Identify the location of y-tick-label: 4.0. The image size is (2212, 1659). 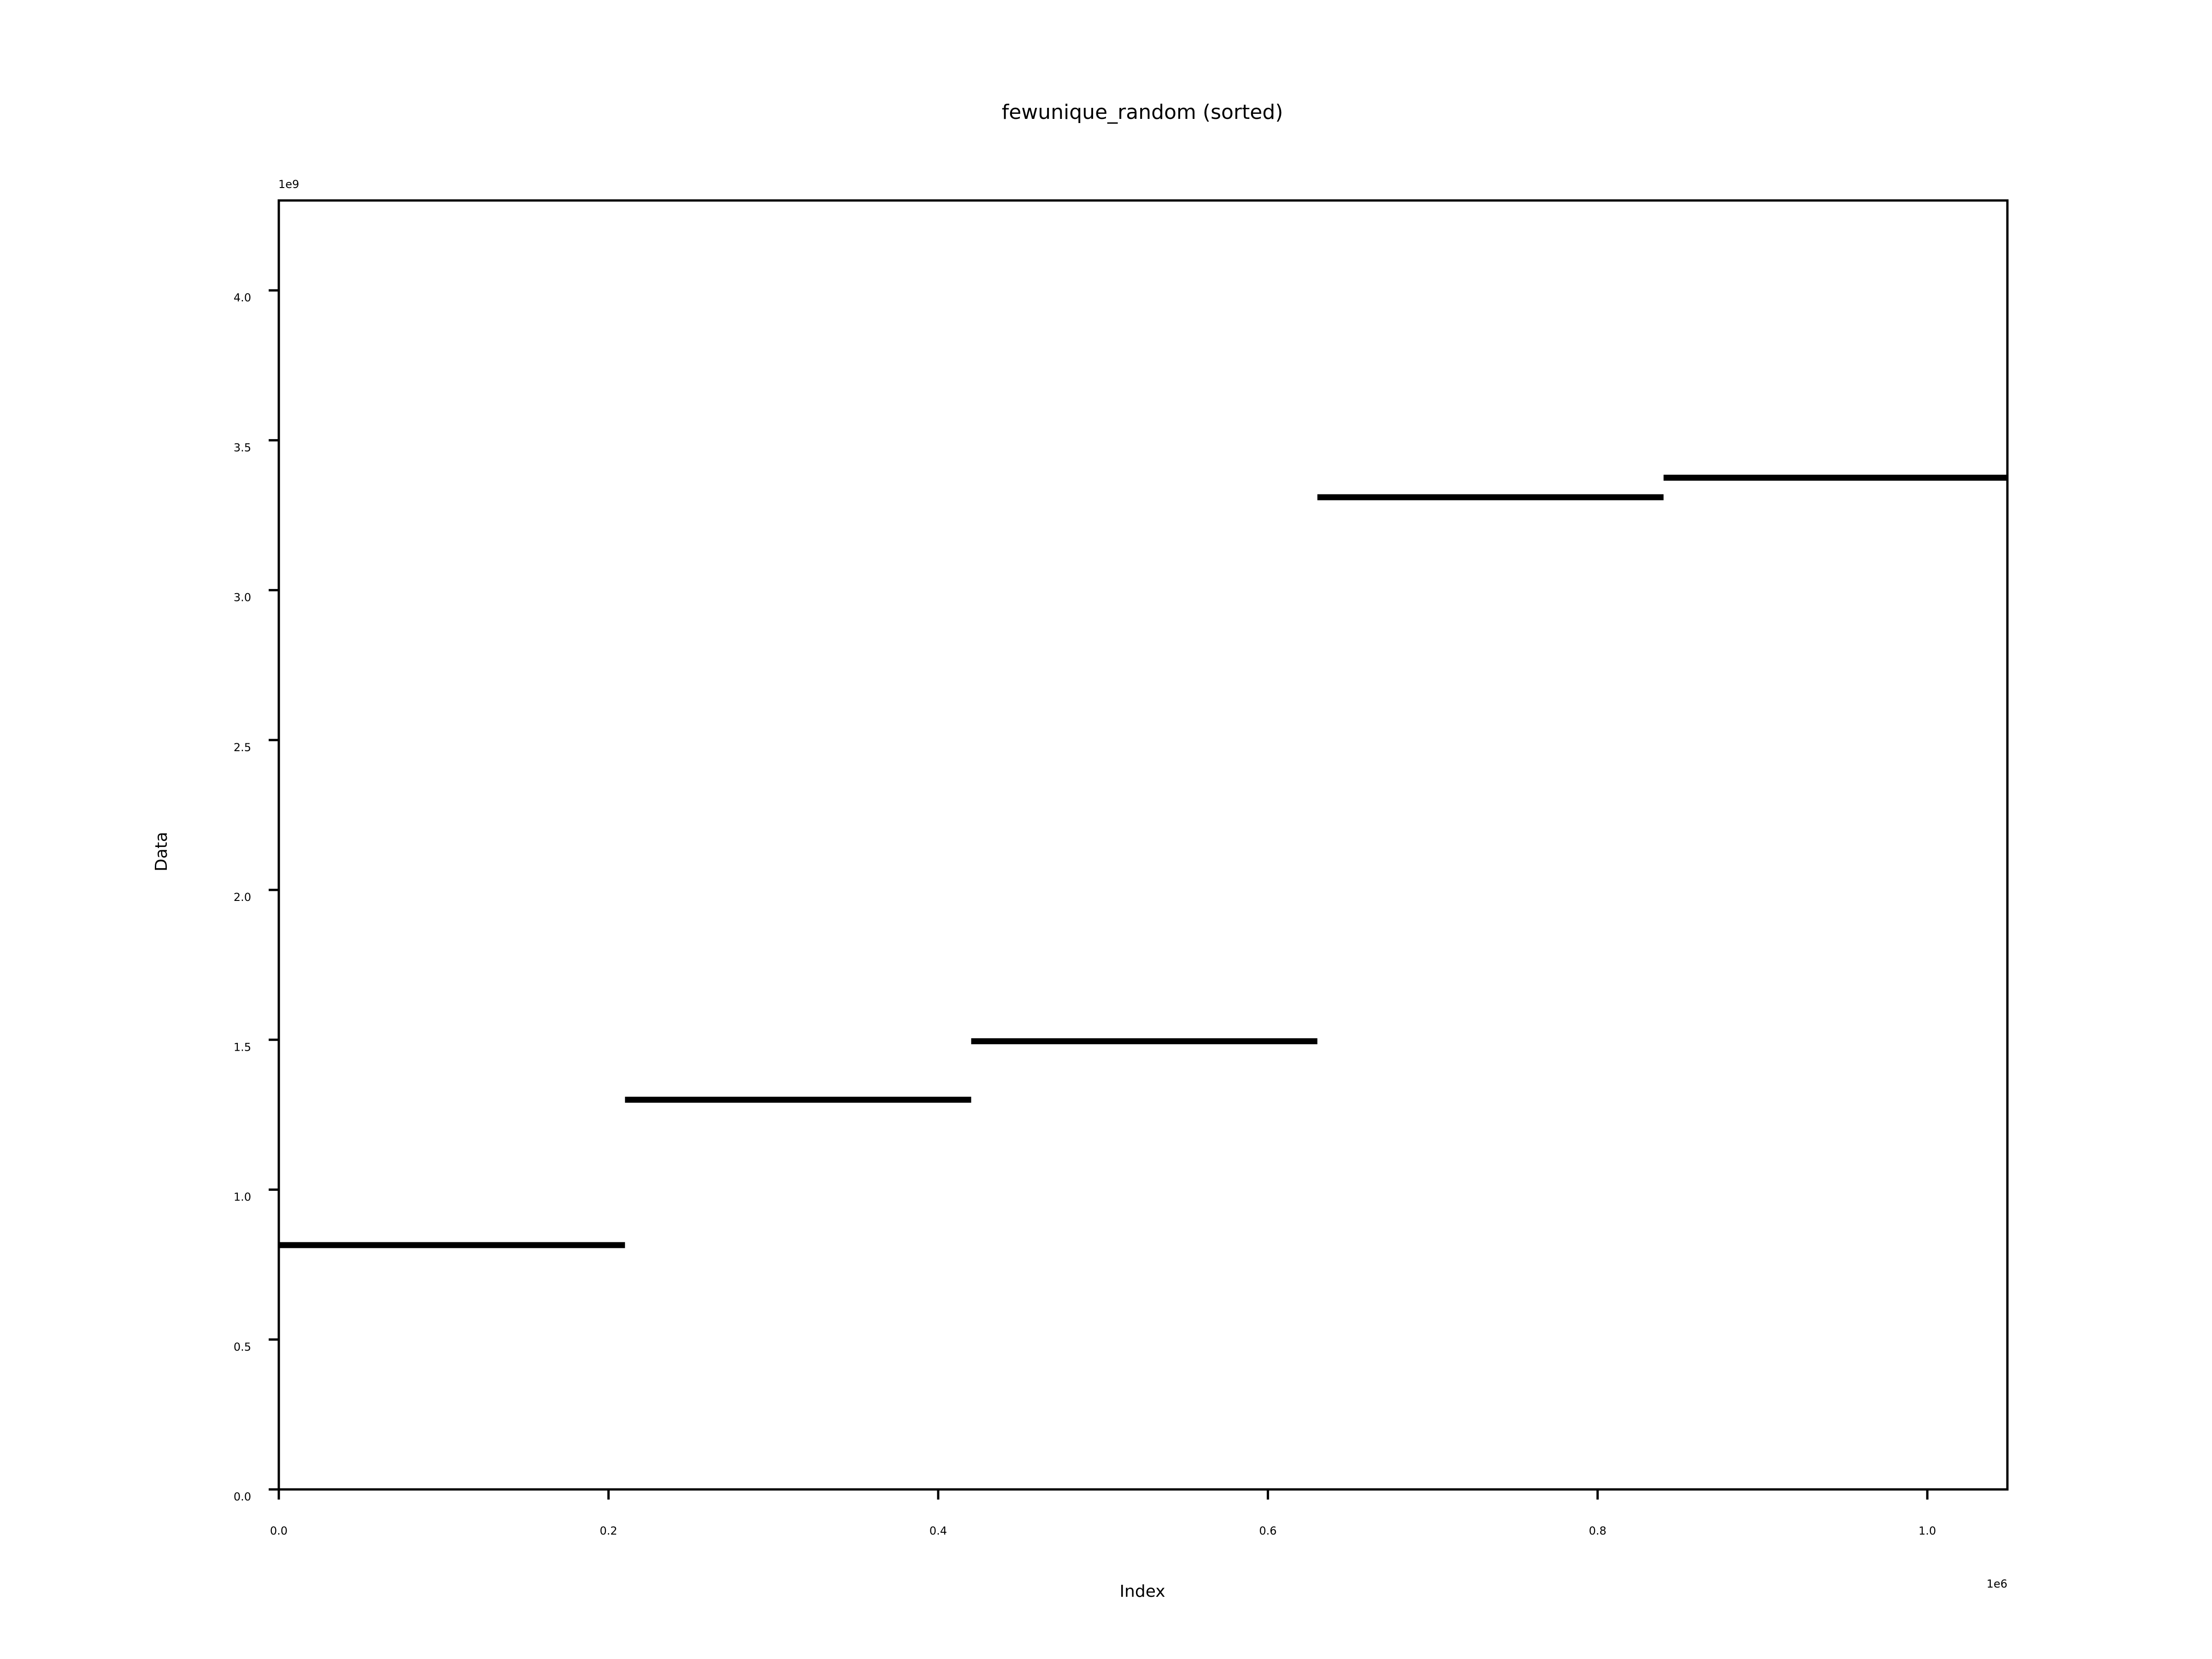
(242, 297).